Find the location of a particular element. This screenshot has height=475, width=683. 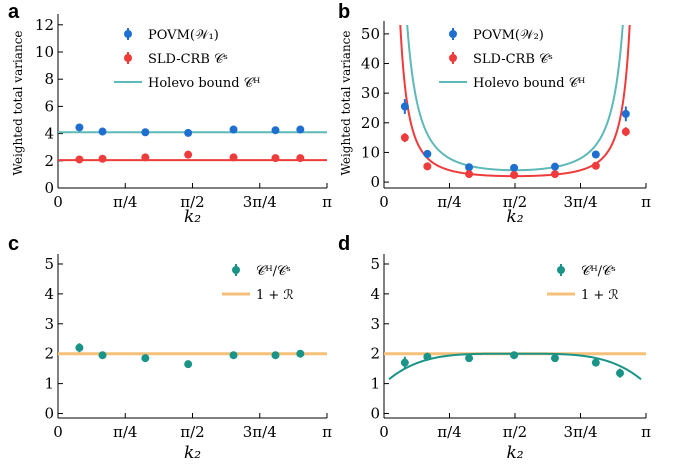

x-axis-label-c: k₂ is located at coordinates (192, 453).